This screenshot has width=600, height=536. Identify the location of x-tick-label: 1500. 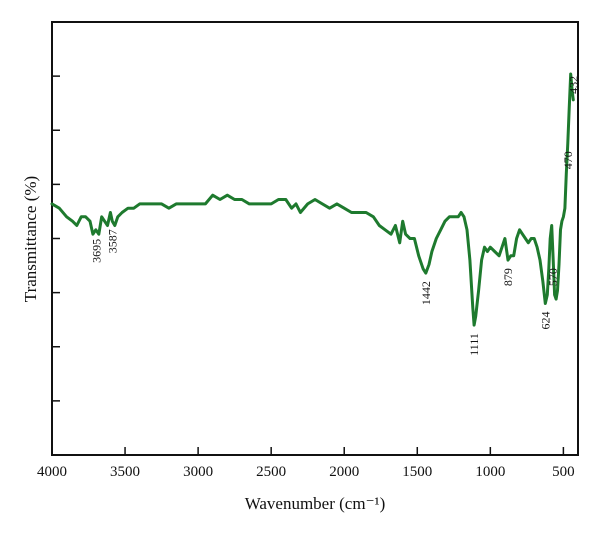
(417, 472).